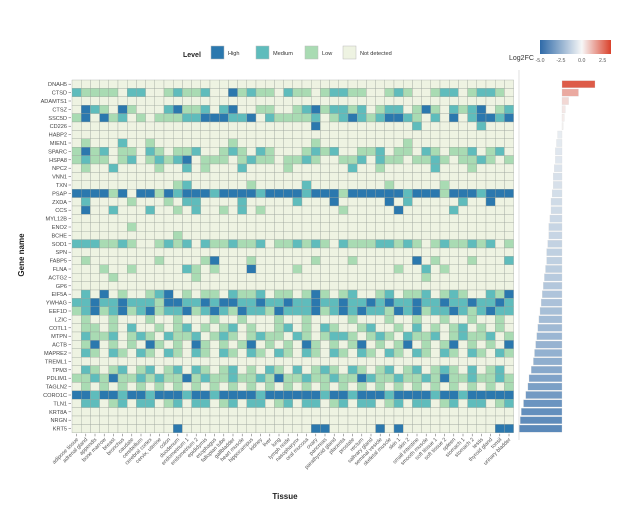  Describe the element at coordinates (59, 203) in the screenshot. I see `gene-label: ZXDA` at that location.